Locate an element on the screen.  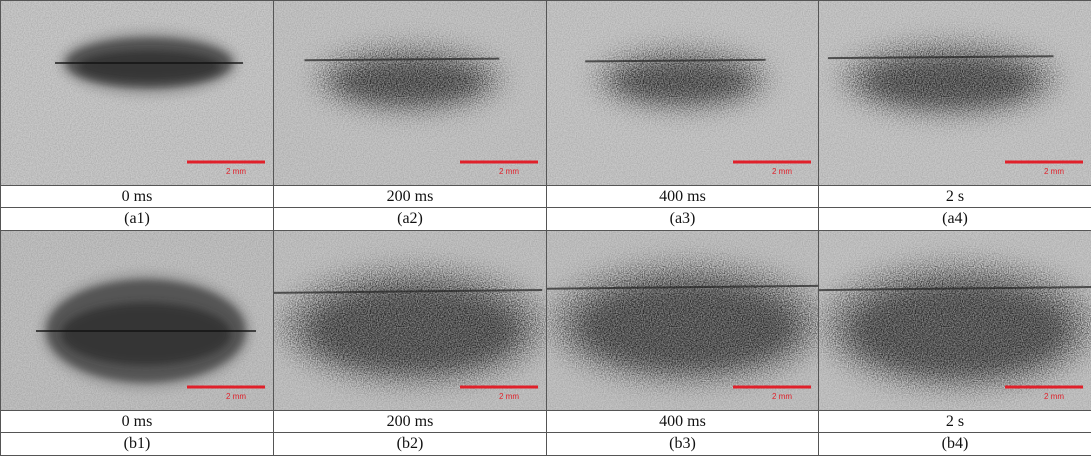
panel-label: (b1) is located at coordinates (137, 444).